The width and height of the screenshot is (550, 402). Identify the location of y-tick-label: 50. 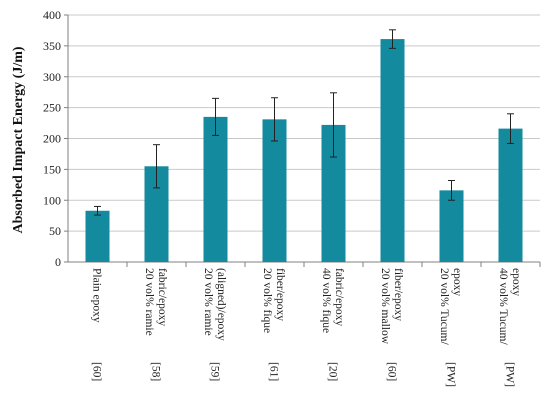
(55, 231).